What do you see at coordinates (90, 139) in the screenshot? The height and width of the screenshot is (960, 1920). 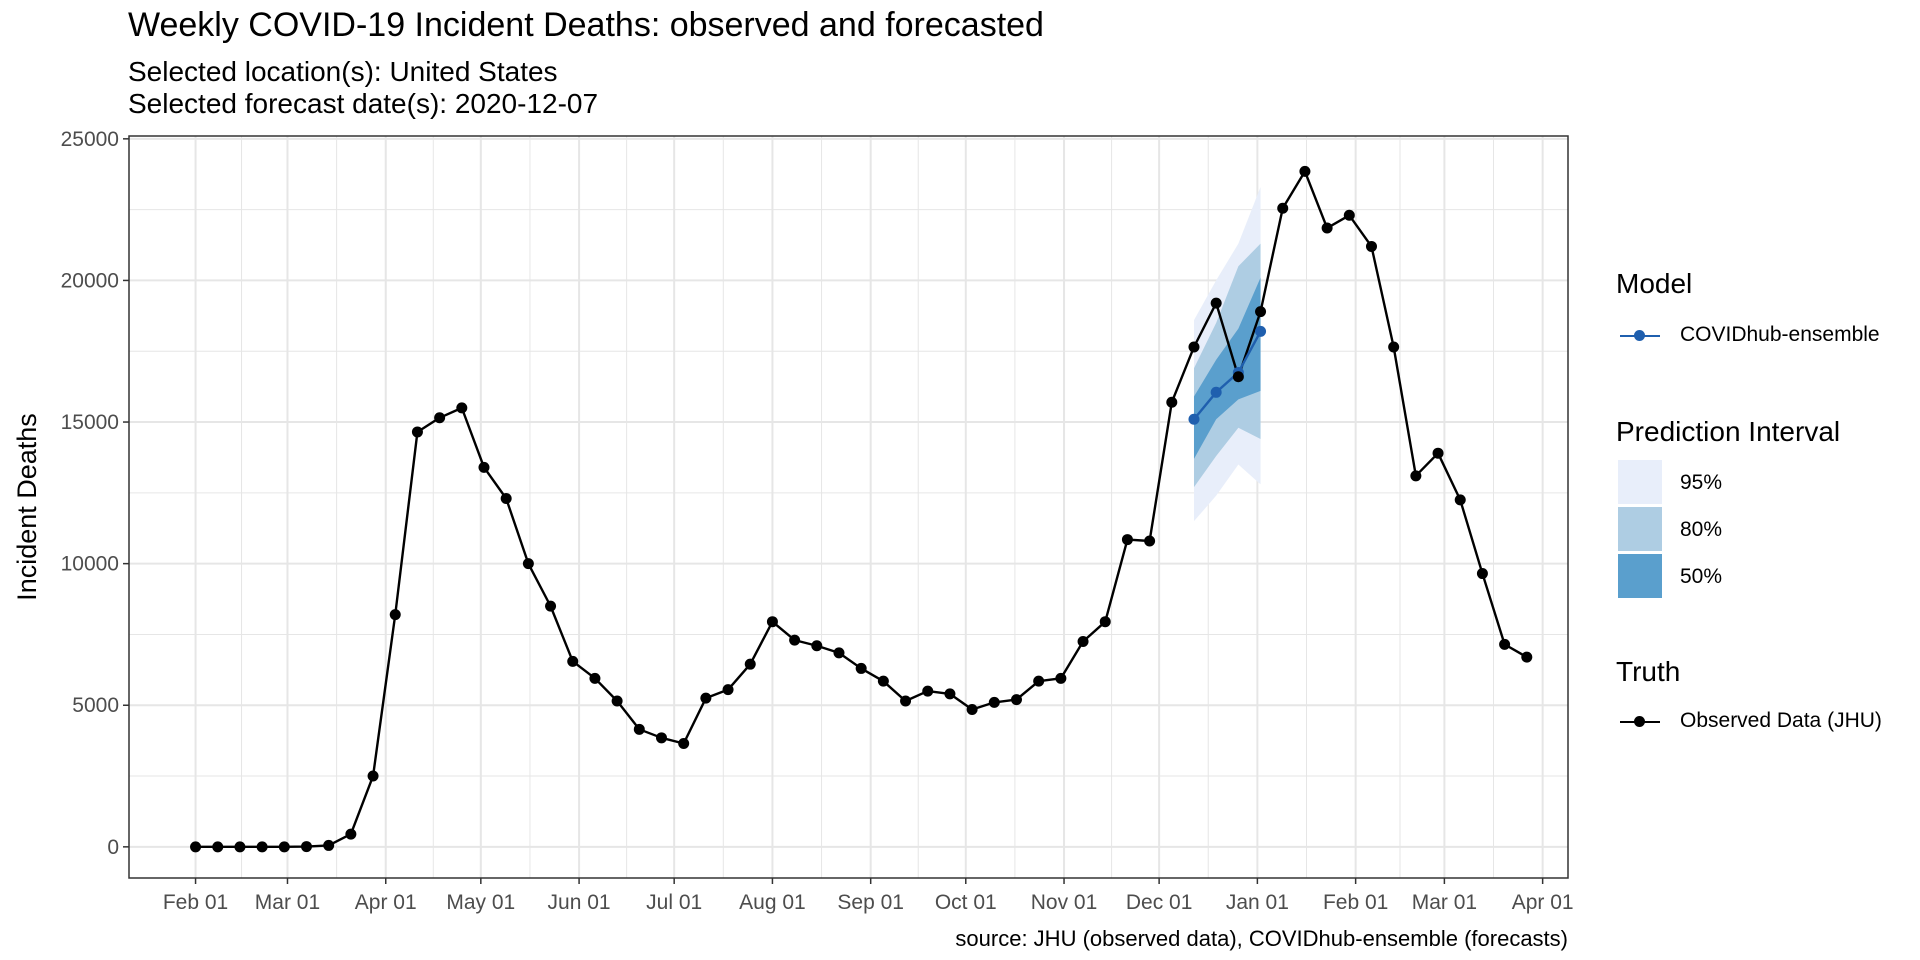 I see `y-tick-label: 25000` at bounding box center [90, 139].